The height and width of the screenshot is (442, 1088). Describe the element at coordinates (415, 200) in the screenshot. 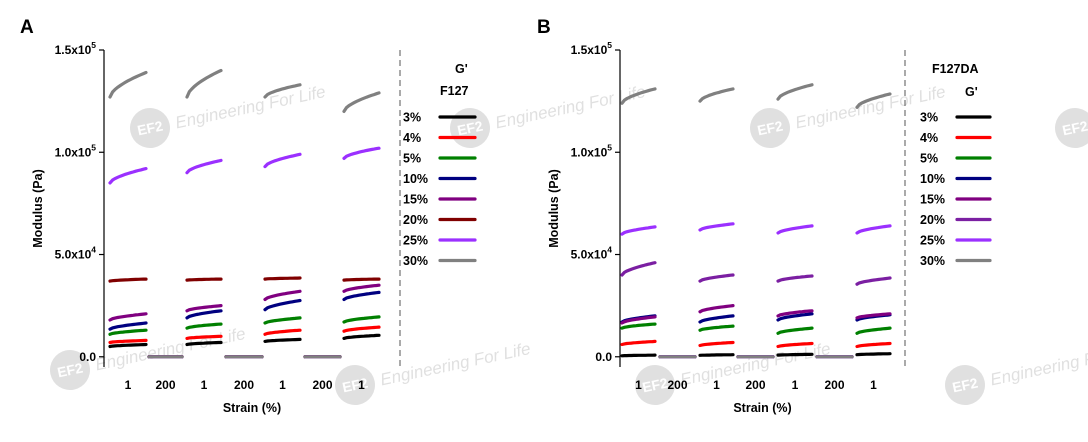

I see `legend-entry-label: 15%` at that location.